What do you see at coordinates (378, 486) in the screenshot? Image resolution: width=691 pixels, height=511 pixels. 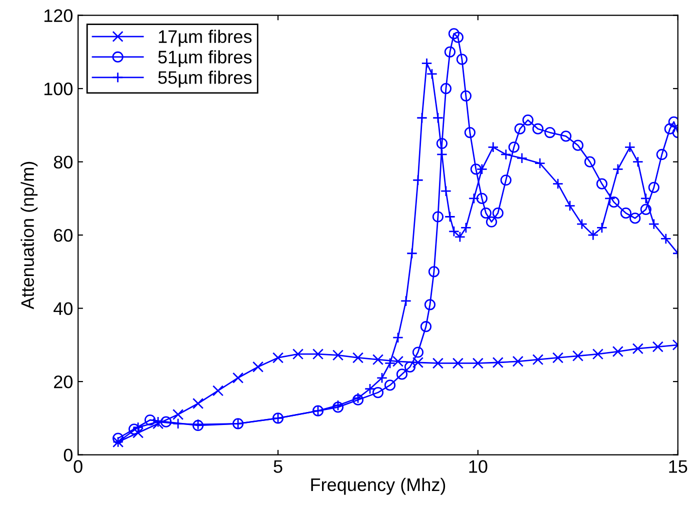 I see `x-axis-title: Frequency (Mhz)` at bounding box center [378, 486].